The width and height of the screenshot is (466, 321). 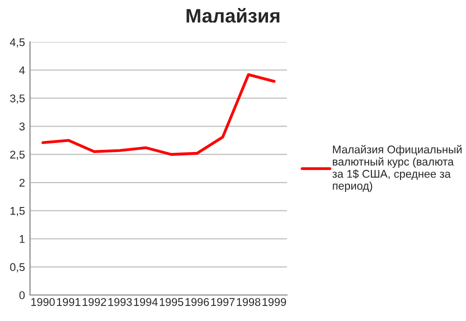 What do you see at coordinates (223, 302) in the screenshot?
I see `x-tick-label: 1997` at bounding box center [223, 302].